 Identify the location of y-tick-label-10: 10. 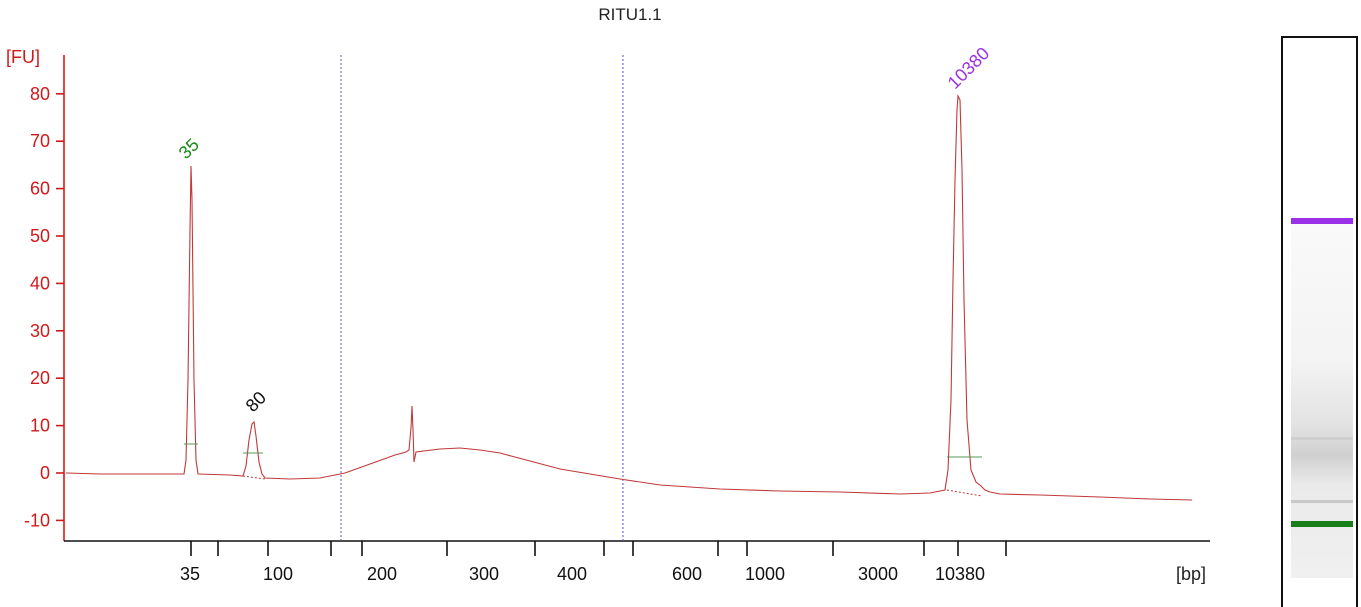
(40, 426).